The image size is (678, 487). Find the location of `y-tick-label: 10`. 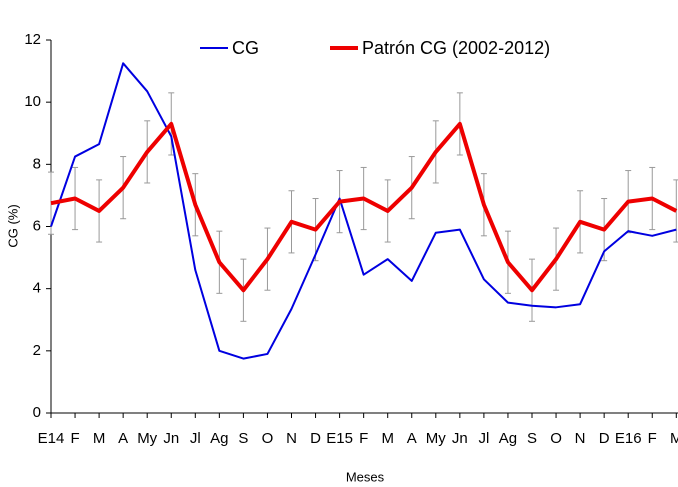

y-tick-label: 10 is located at coordinates (32, 101).